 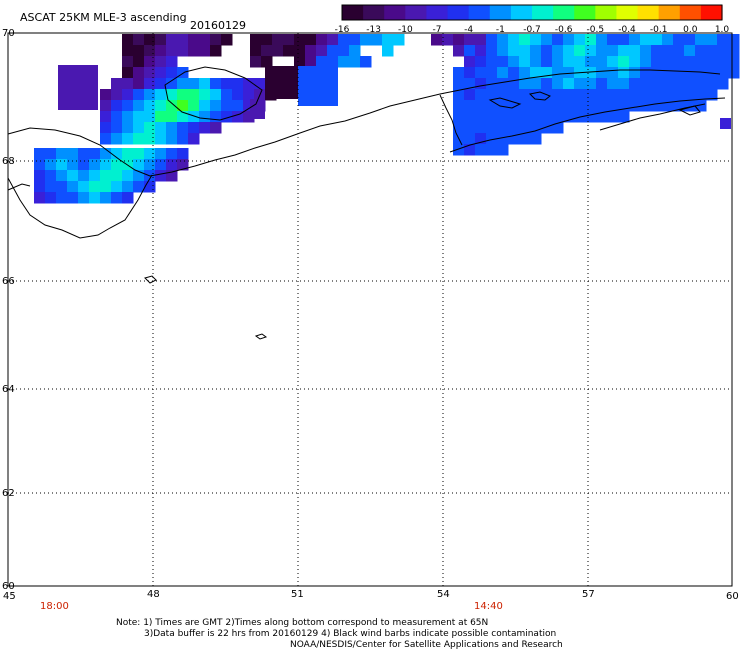 I want to click on date-label: 20160129, so click(x=218, y=25).